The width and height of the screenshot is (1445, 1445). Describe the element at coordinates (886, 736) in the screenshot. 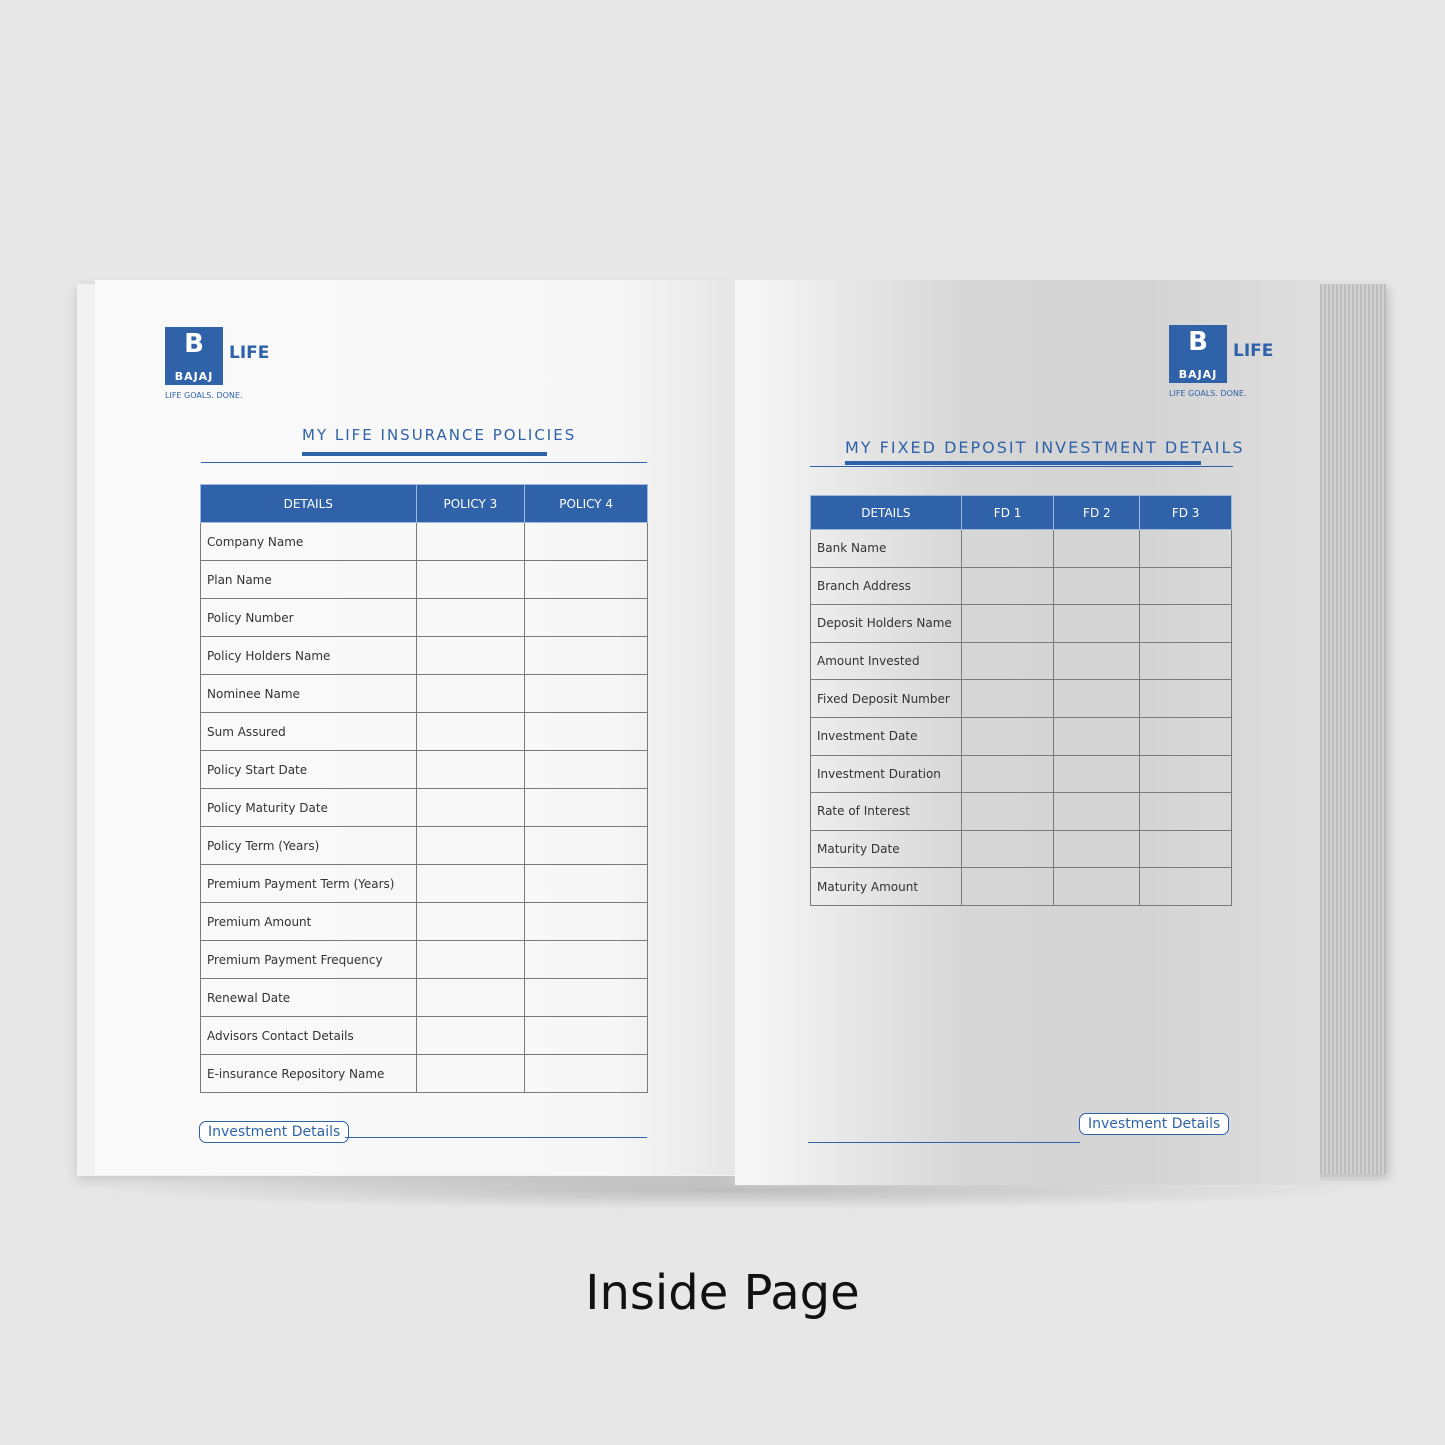

I see `row-label: Investment Date` at that location.